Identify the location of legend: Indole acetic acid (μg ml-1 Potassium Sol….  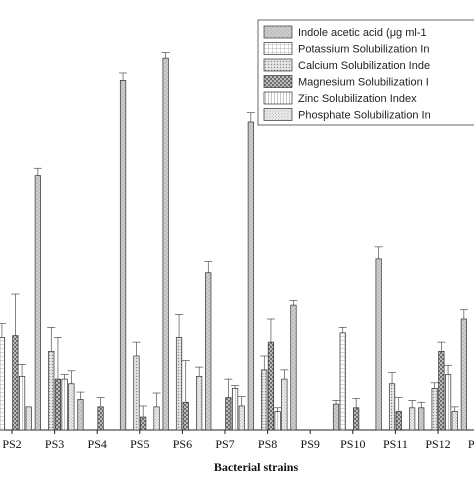
(365, 72).